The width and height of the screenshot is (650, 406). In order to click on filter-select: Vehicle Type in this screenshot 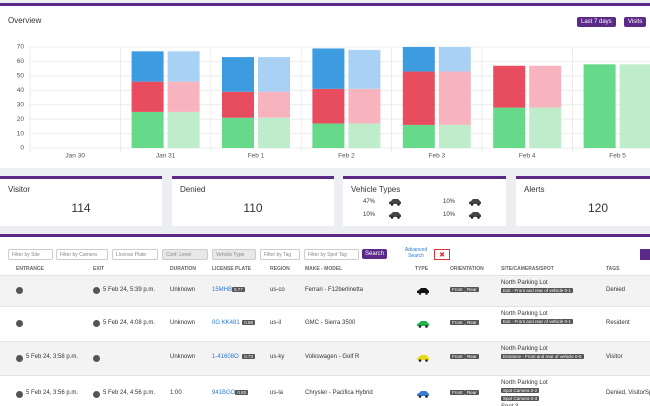, I will do `click(234, 254)`.